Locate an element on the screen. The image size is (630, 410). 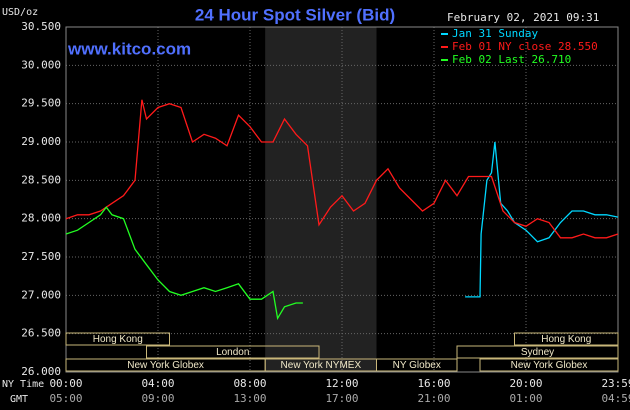
x-tick-label: 00:00 is located at coordinates (65, 383).